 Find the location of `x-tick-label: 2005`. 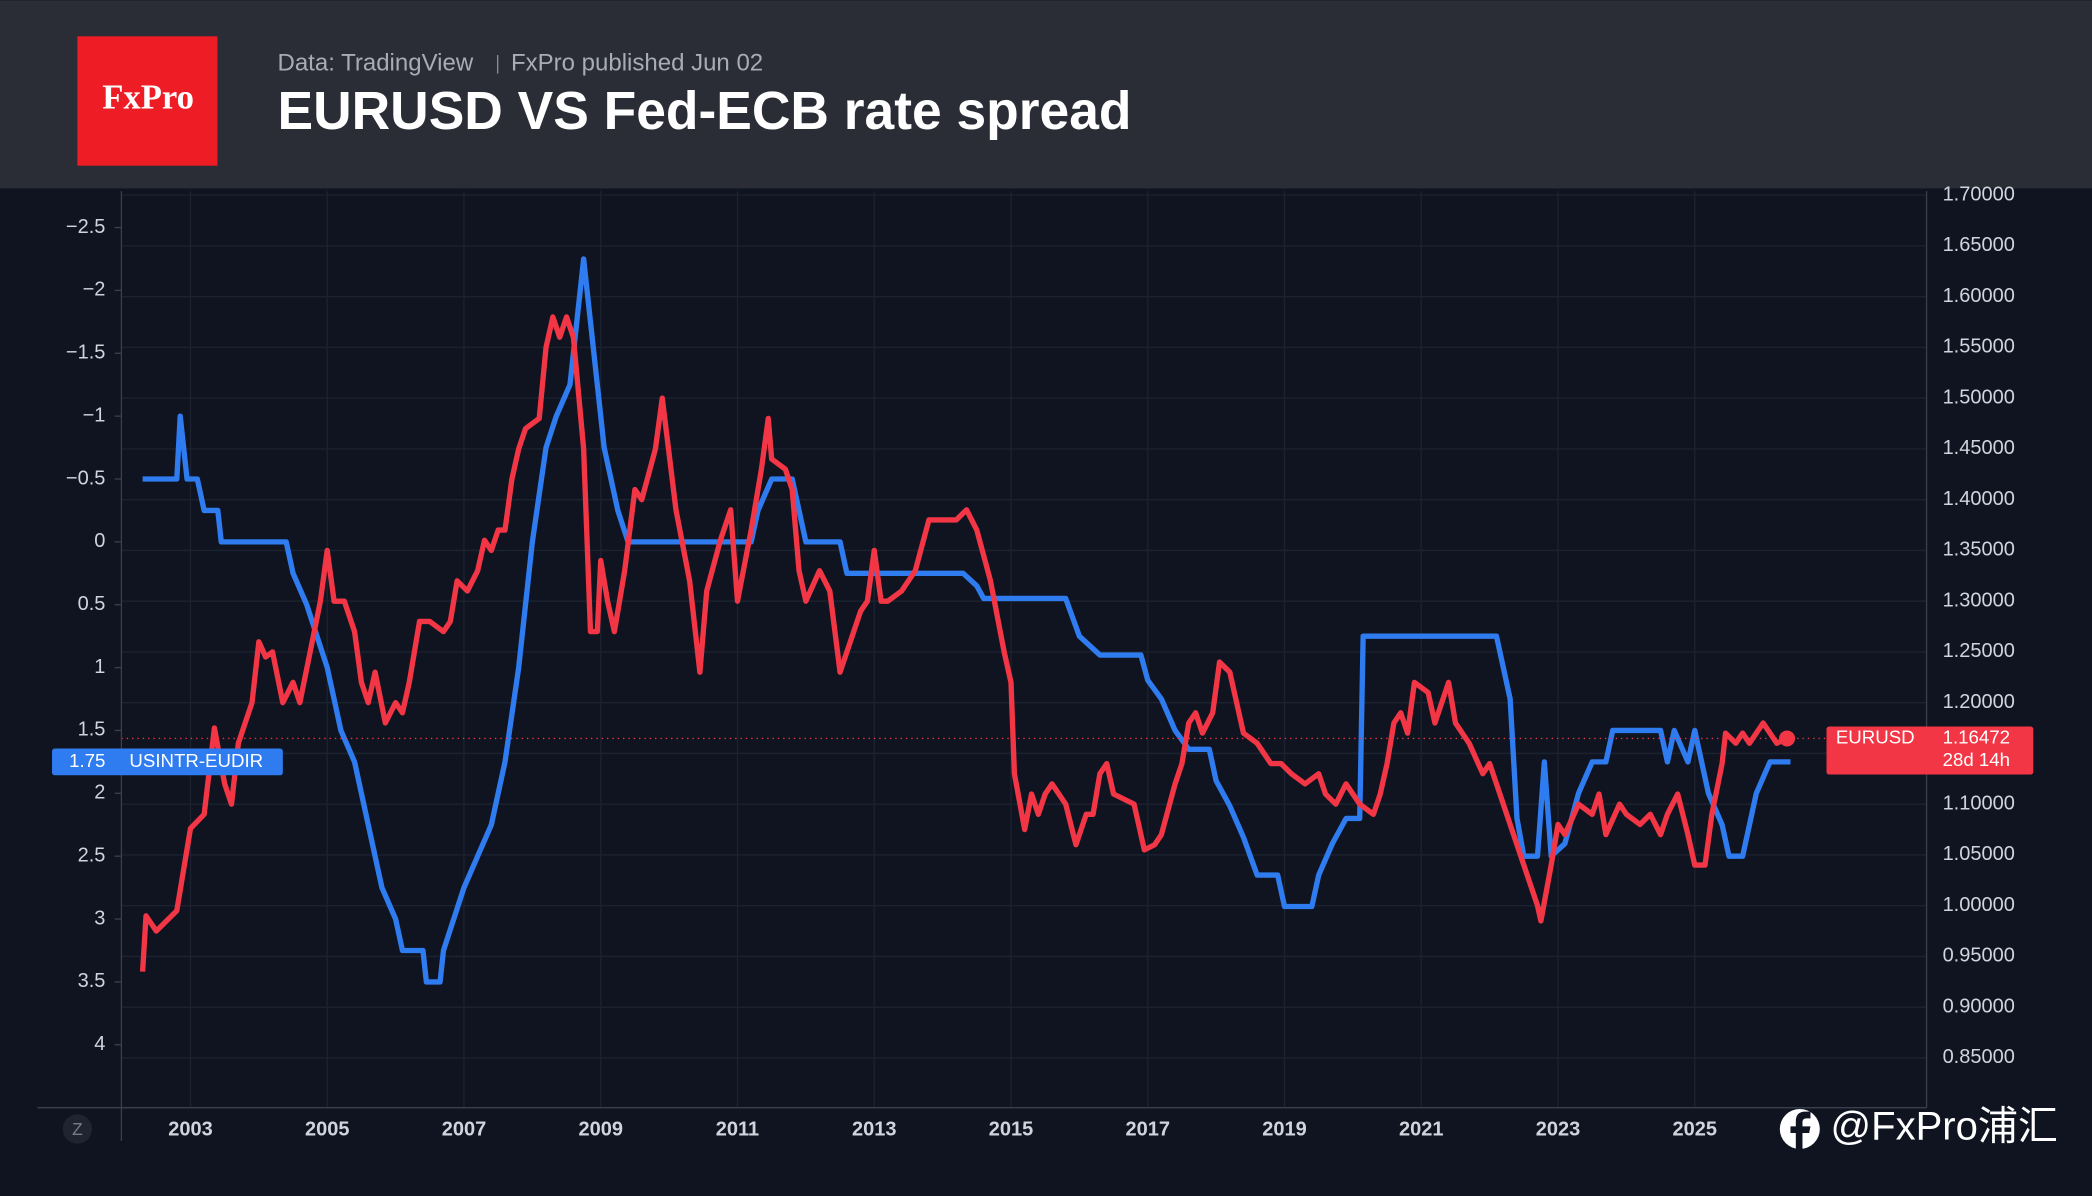

x-tick-label: 2005 is located at coordinates (327, 1130).